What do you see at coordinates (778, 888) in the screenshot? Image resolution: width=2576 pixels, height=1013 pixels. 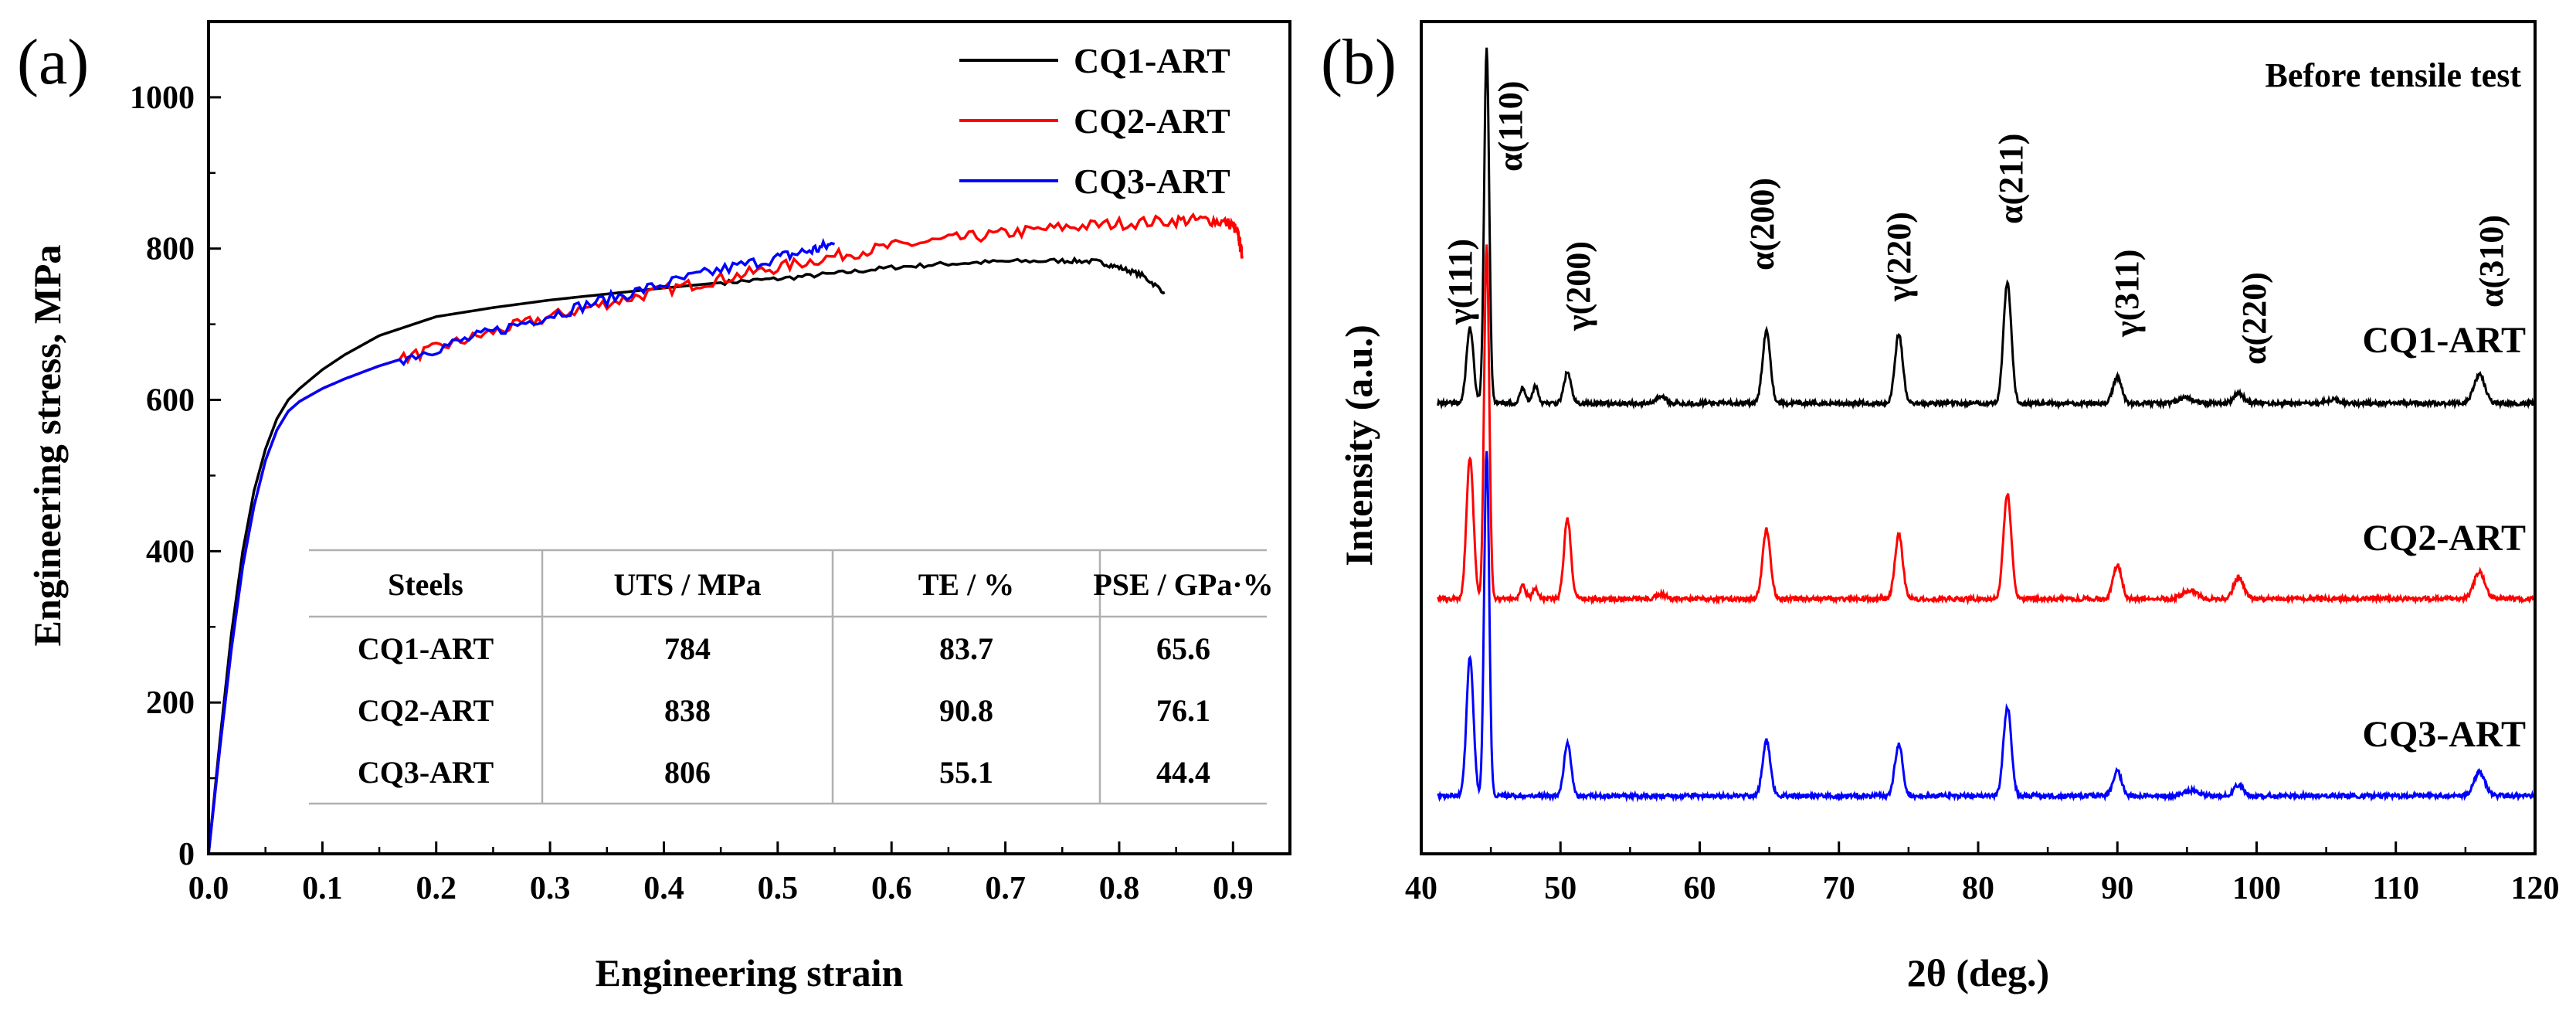 I see `x-tick-label: 0.5` at bounding box center [778, 888].